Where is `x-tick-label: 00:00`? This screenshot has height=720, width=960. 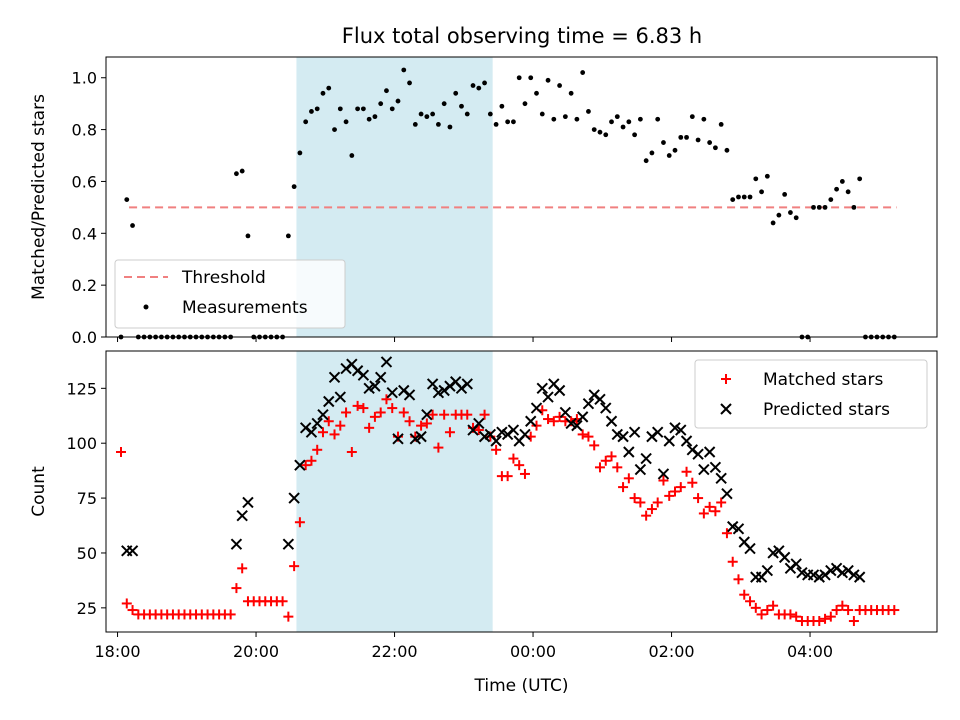
x-tick-label: 00:00 is located at coordinates (533, 651).